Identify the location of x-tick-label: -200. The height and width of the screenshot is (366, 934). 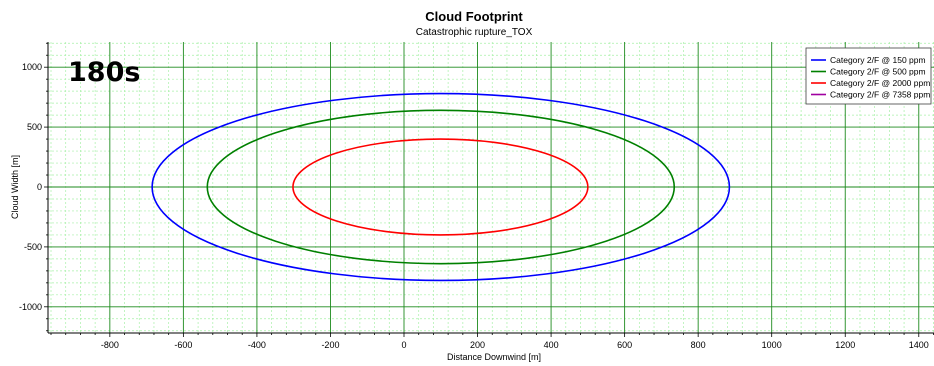
(330, 345).